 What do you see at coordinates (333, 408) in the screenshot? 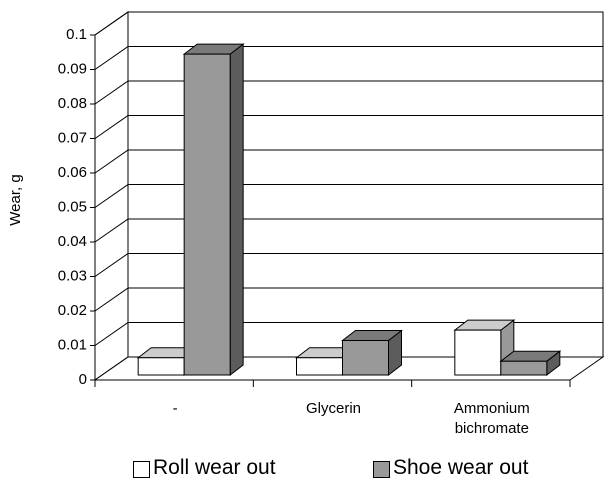
I see `x-tick-label: Glycerin` at bounding box center [333, 408].